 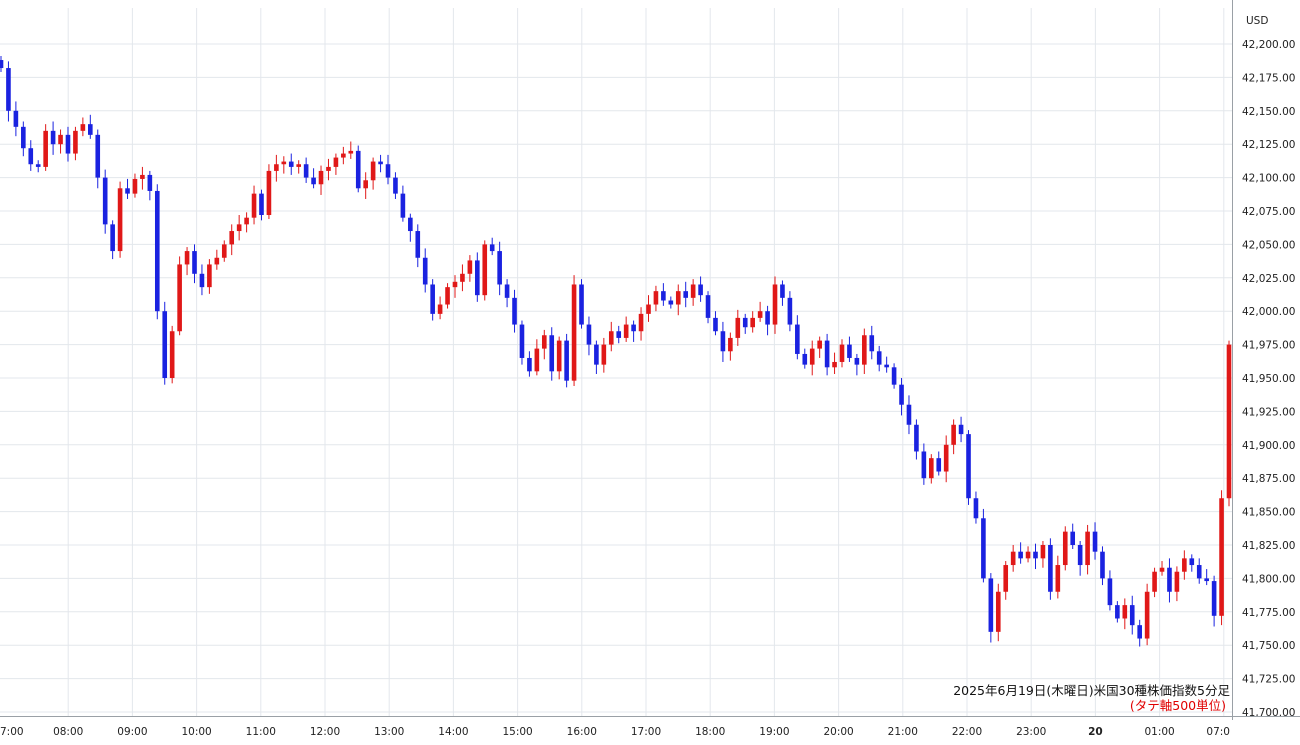 What do you see at coordinates (1268, 680) in the screenshot?
I see `y-tick-label: 41,725.00` at bounding box center [1268, 680].